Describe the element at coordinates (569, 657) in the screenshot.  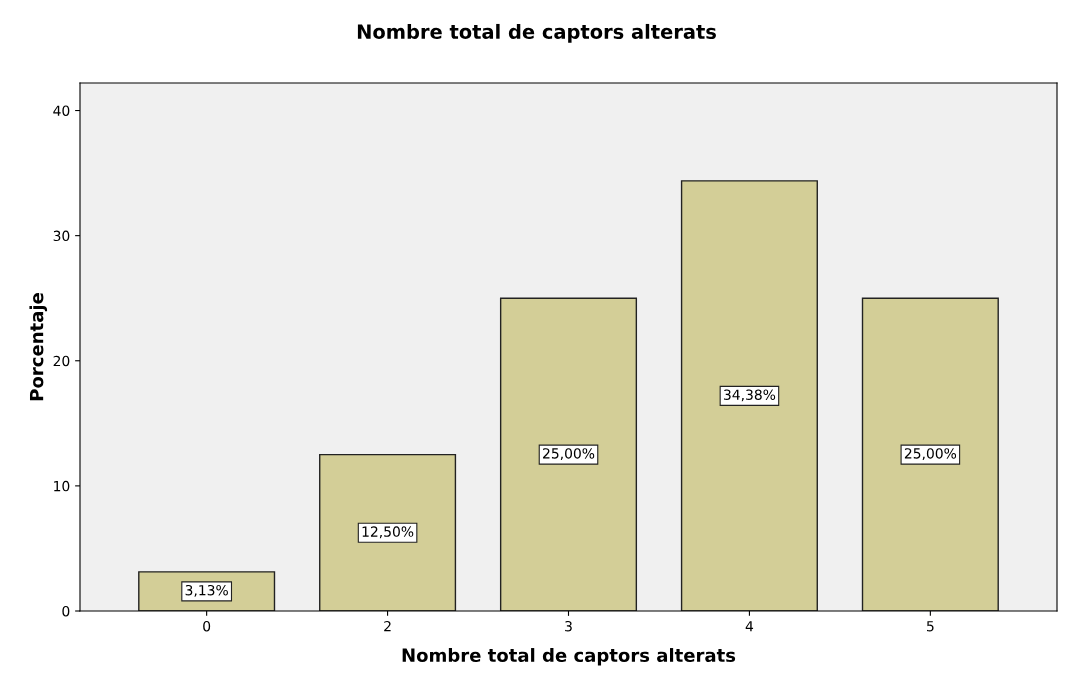
I see `x-axis-title: Nombre total de captors alterats` at that location.